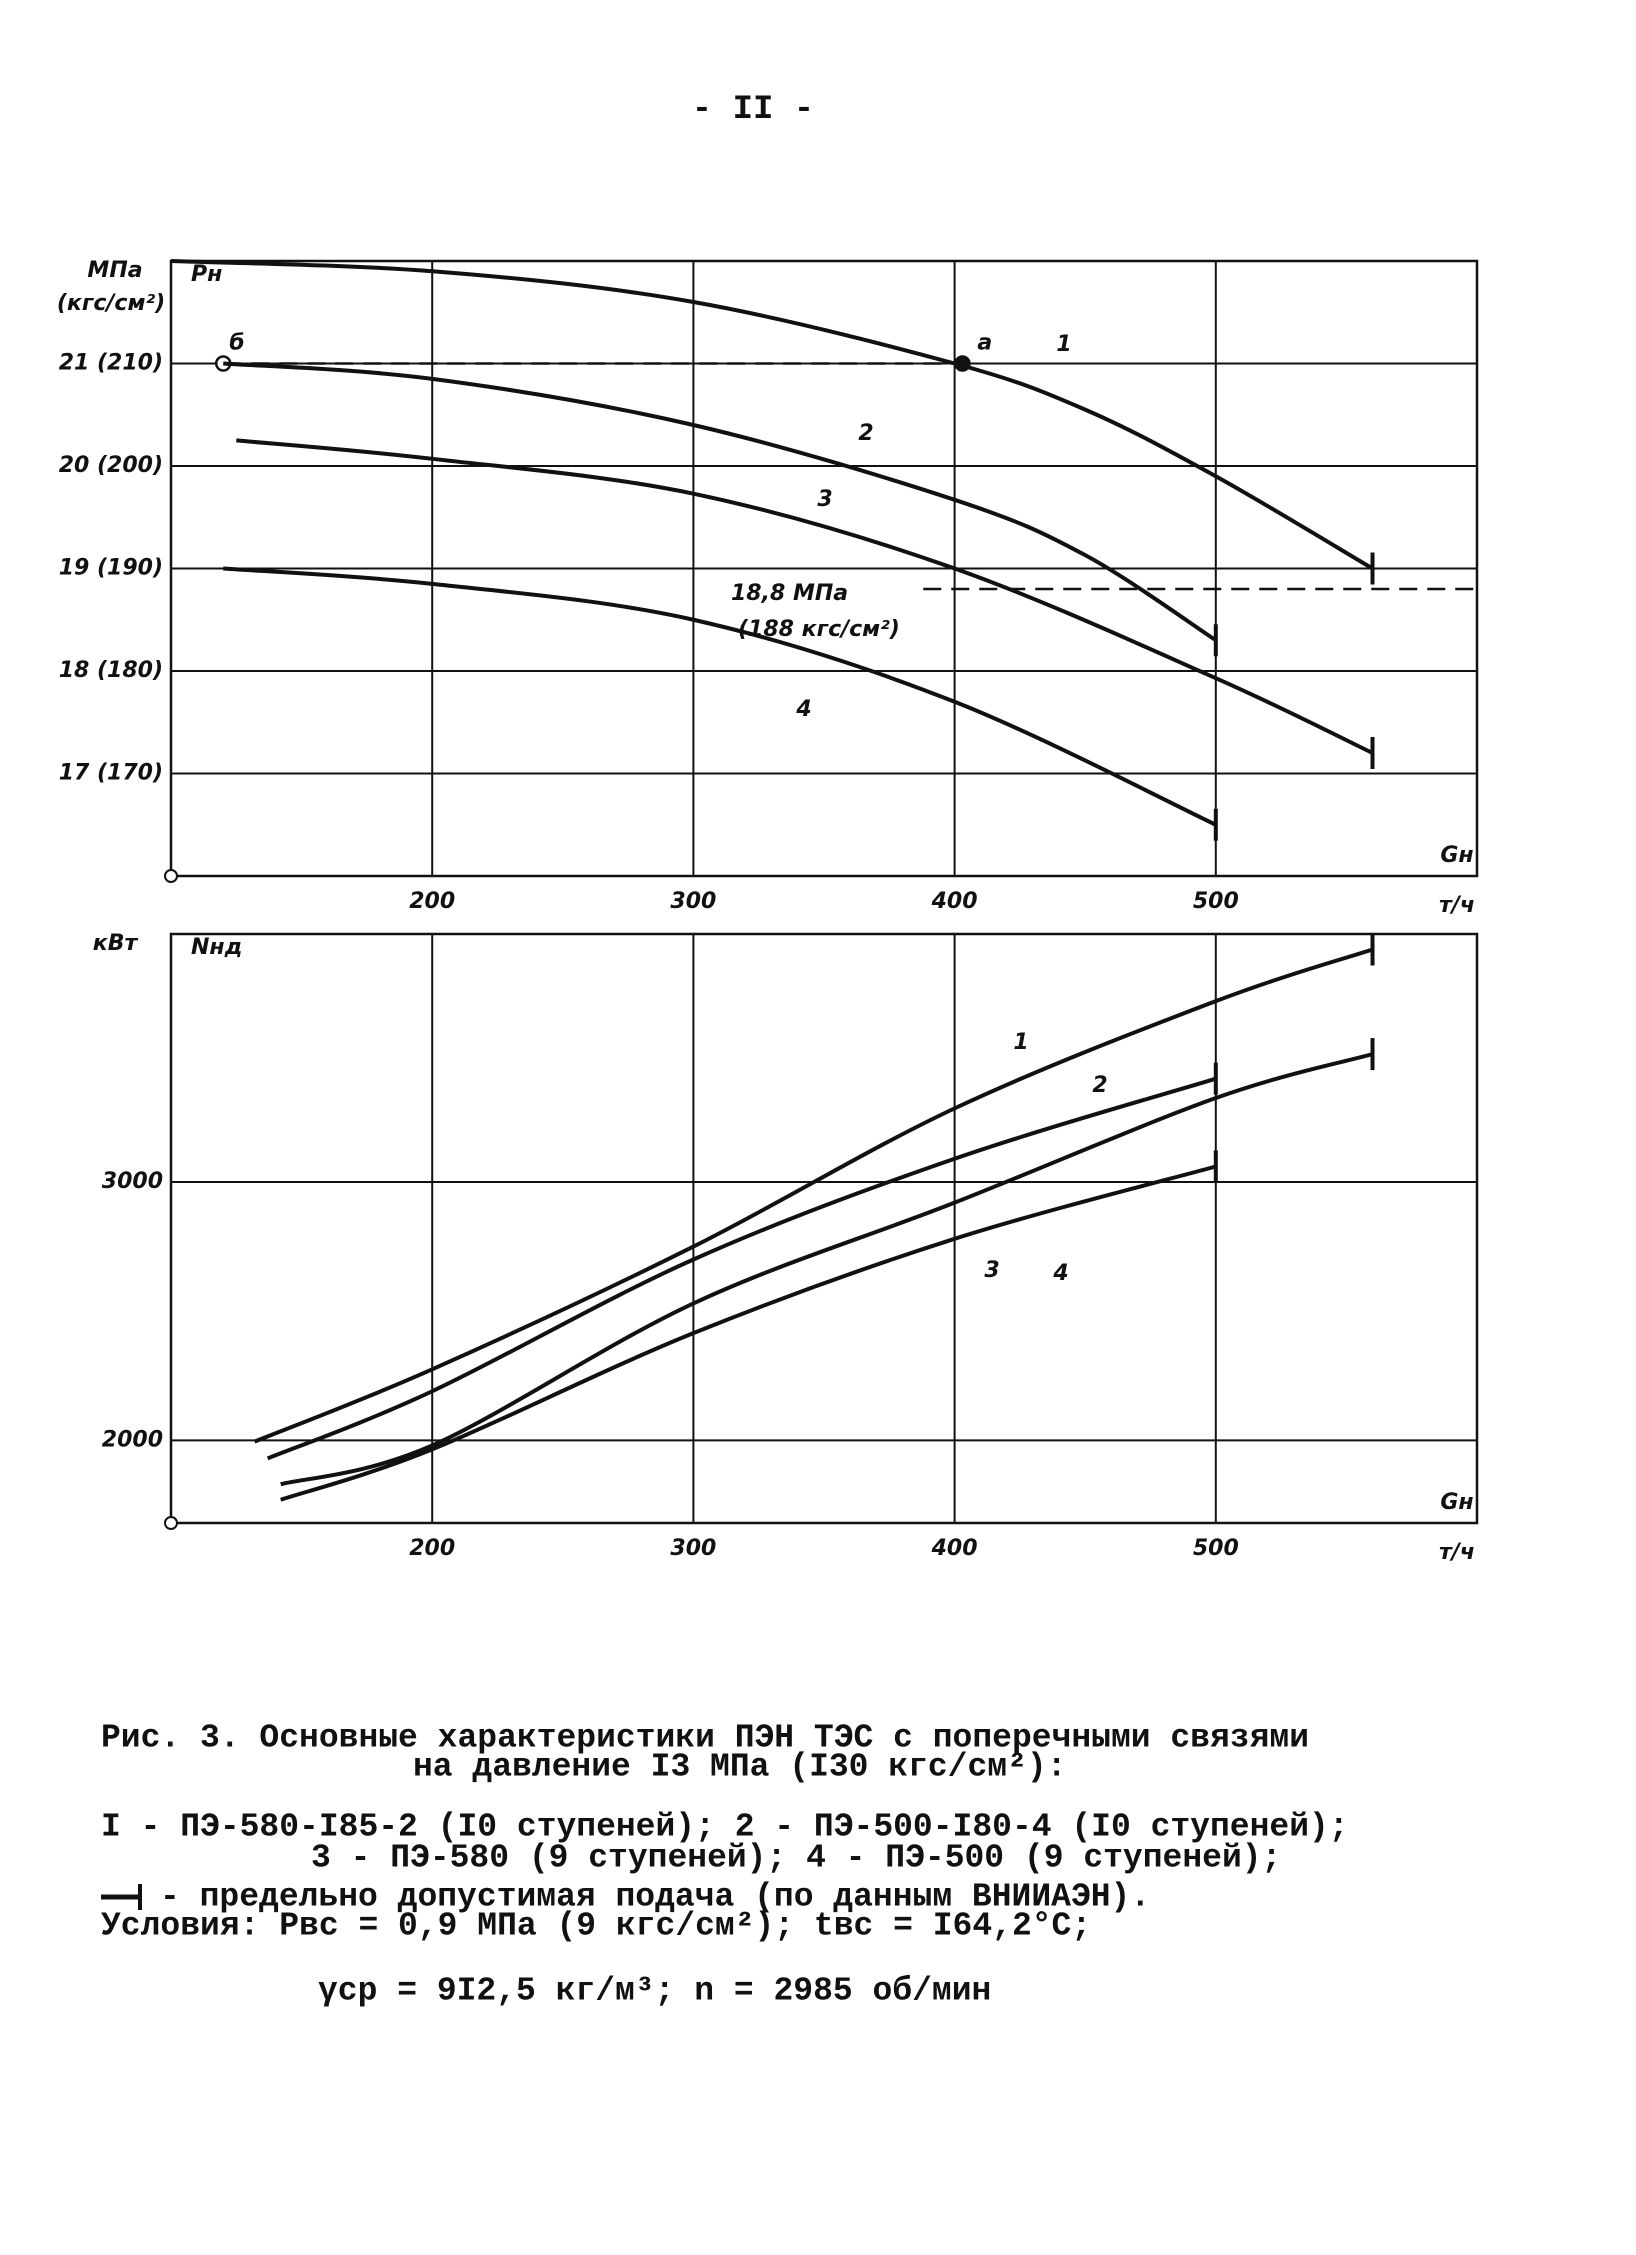 The image size is (1636, 2255). What do you see at coordinates (121, 1897) in the screenshot?
I see `limit-symbol` at bounding box center [121, 1897].